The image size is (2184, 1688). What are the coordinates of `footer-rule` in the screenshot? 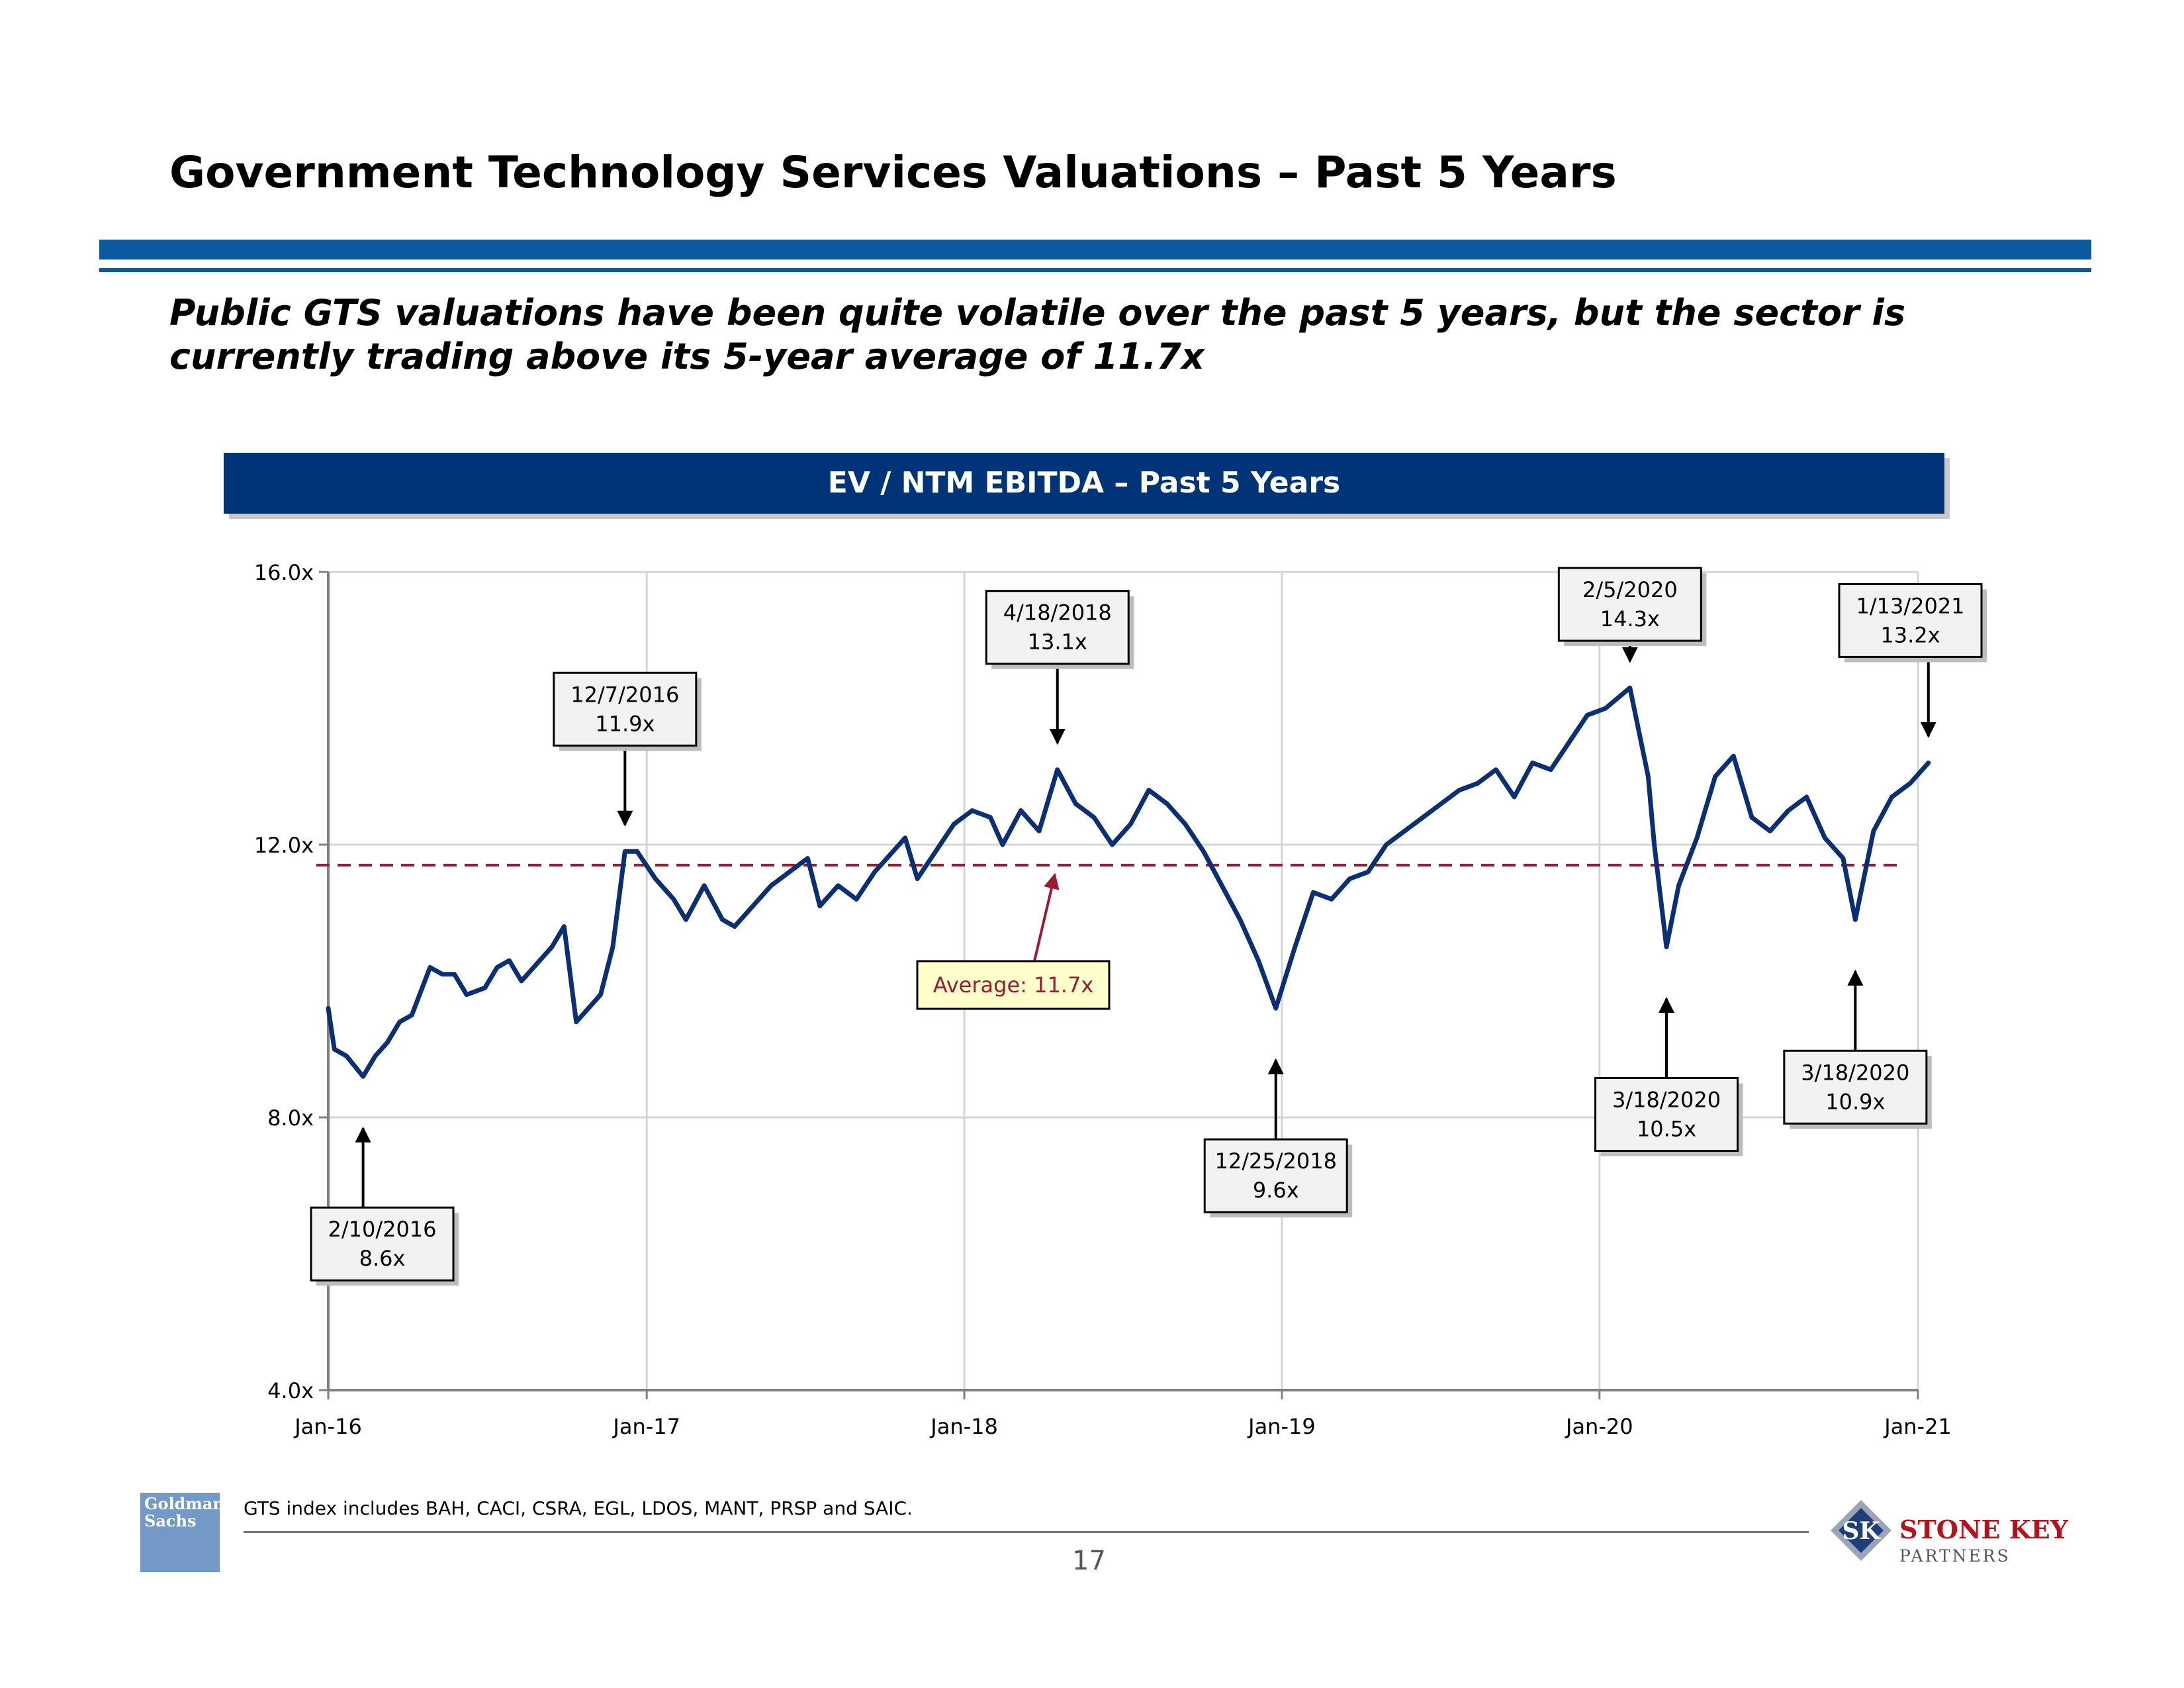 It's located at (1026, 1532).